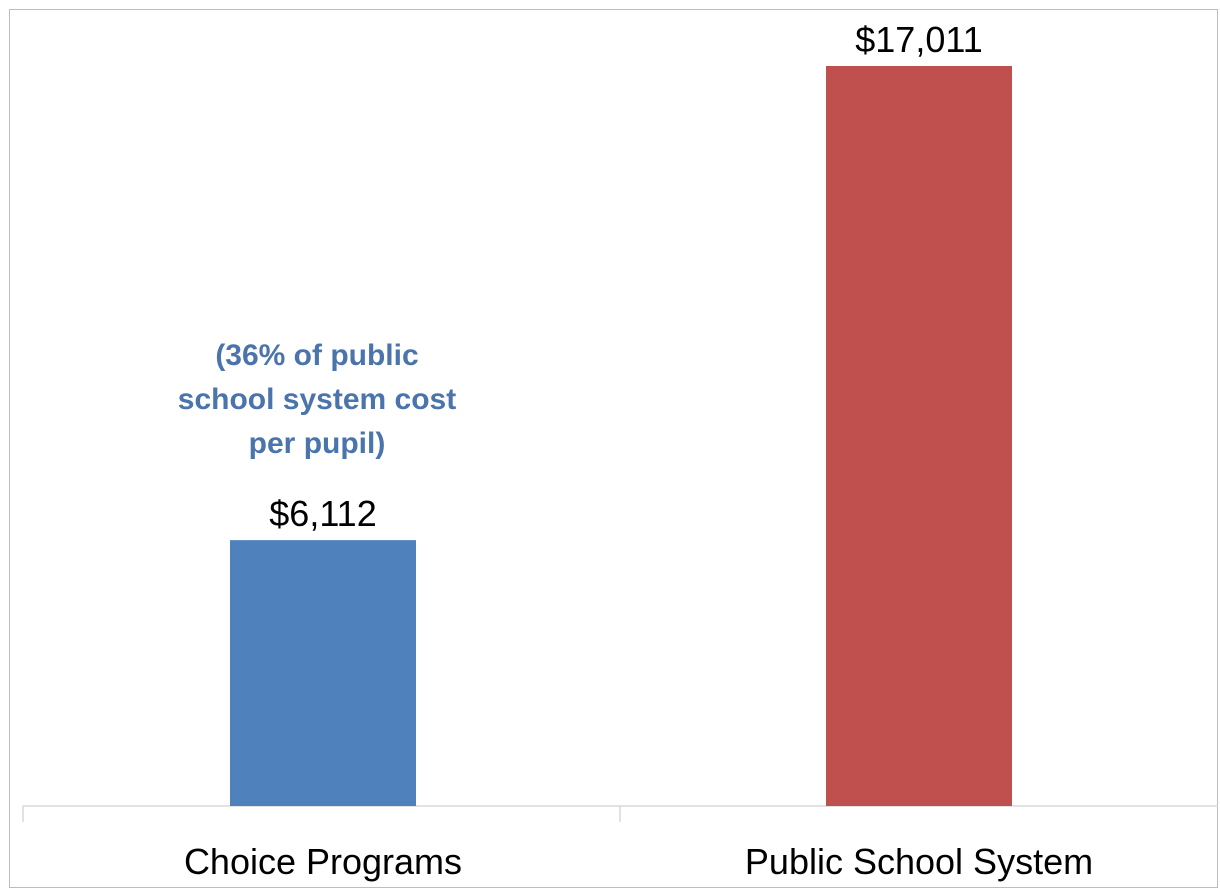 The image size is (1220, 890). I want to click on data-label: $17,011, so click(918, 39).